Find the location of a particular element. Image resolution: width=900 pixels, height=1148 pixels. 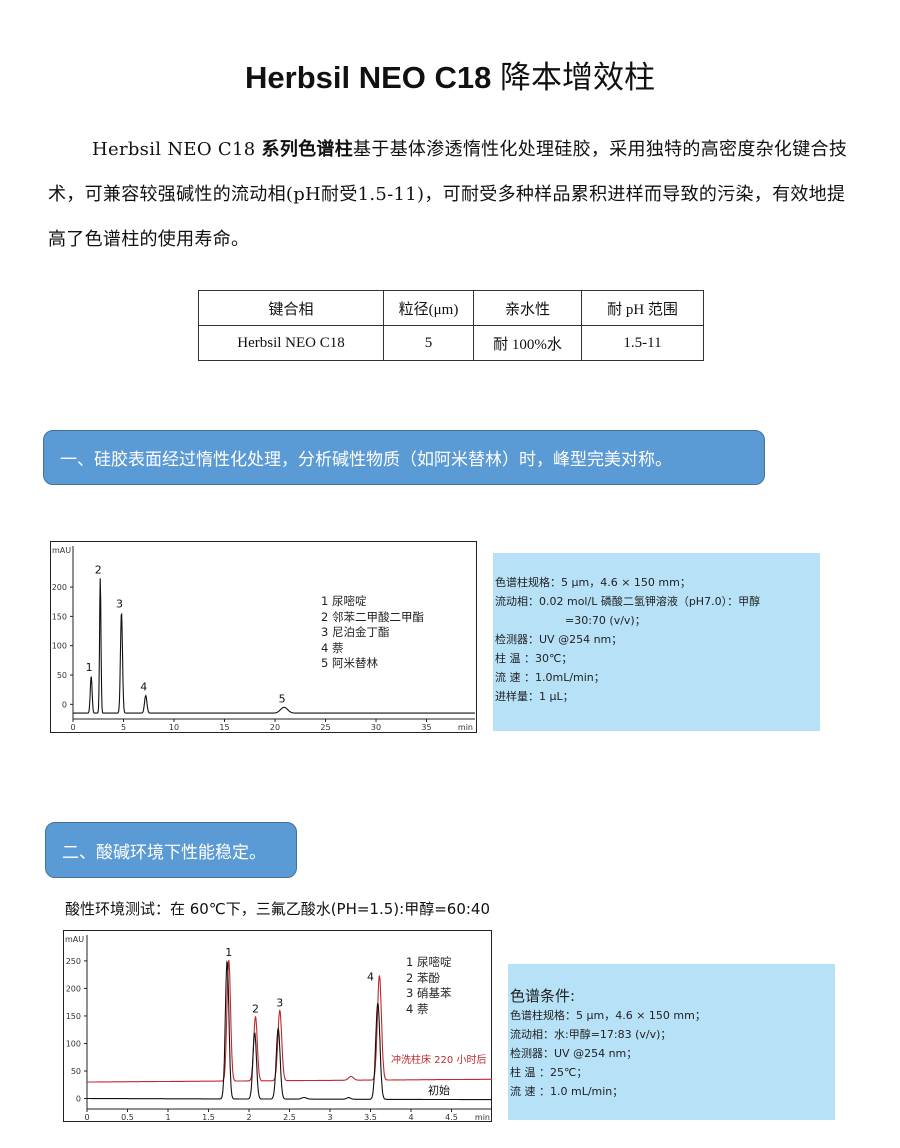

table-cell: 5 is located at coordinates (428, 343).